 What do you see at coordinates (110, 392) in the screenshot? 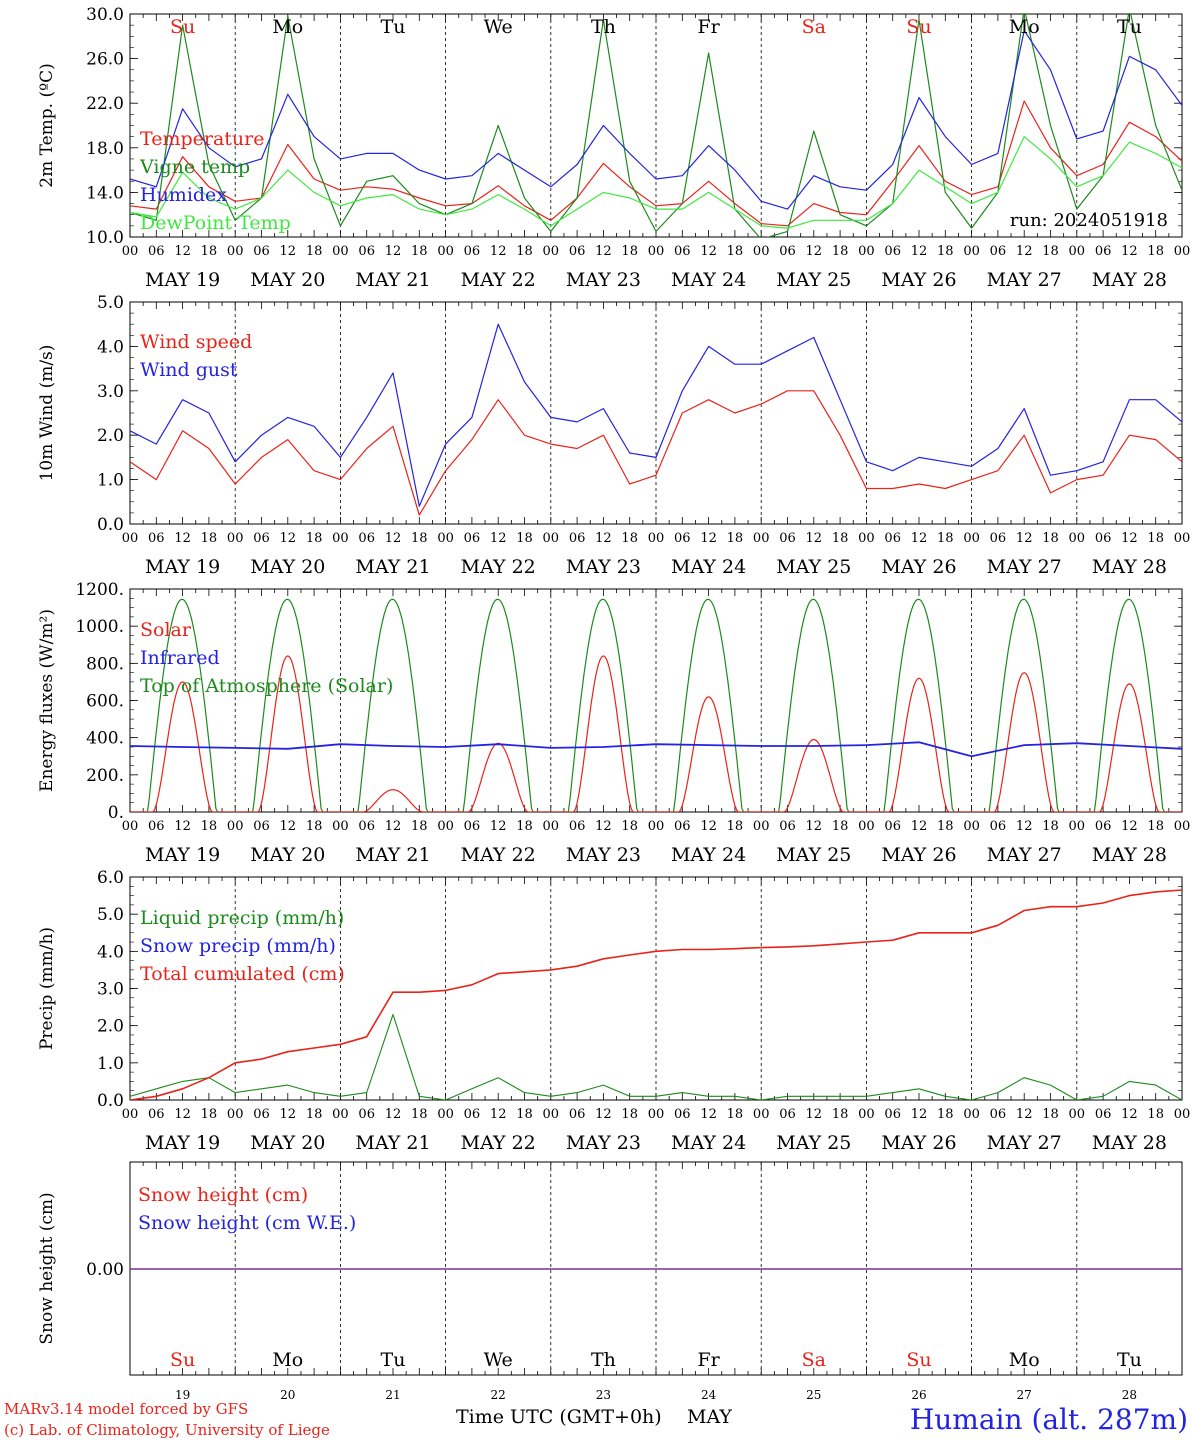
I see `y-tick-label: 3.0` at bounding box center [110, 392].